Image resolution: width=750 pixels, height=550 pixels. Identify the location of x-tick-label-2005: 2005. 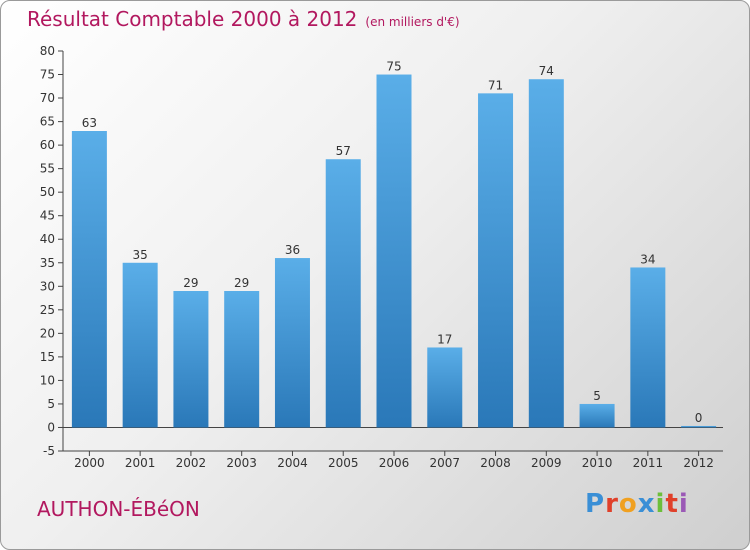
(343, 463).